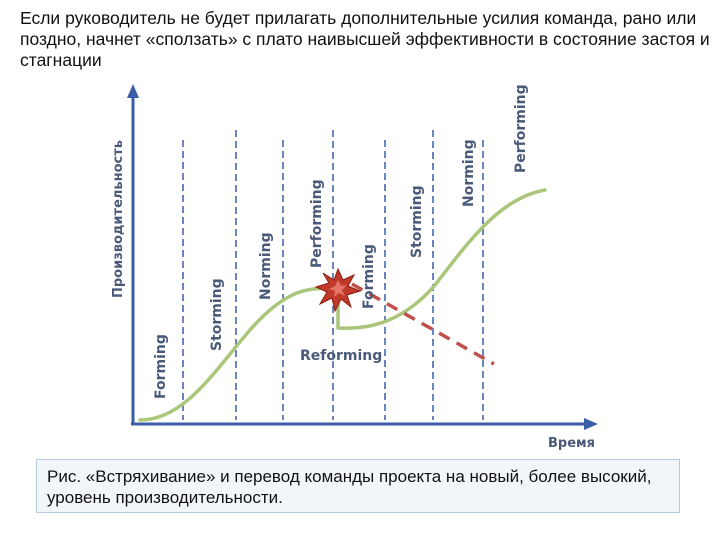  Describe the element at coordinates (133, 91) in the screenshot. I see `y-axis-arrow` at that location.